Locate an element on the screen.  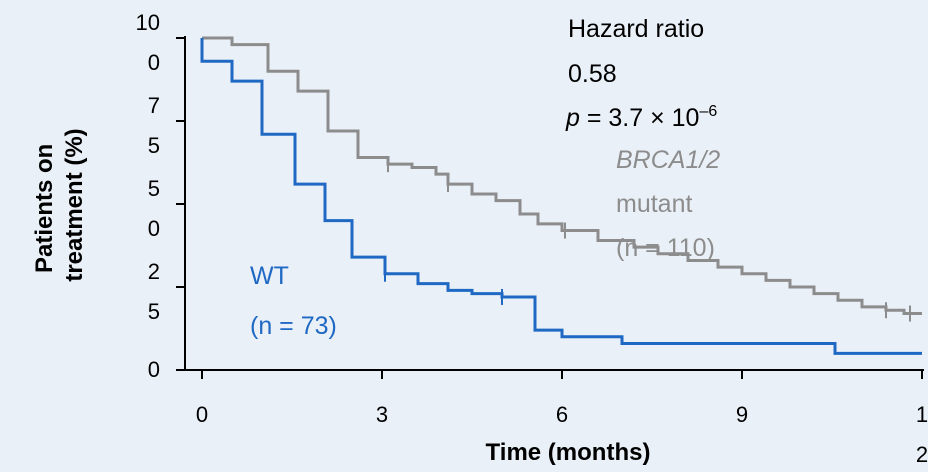
wt-series-label: WT (n = 73) is located at coordinates (293, 301).